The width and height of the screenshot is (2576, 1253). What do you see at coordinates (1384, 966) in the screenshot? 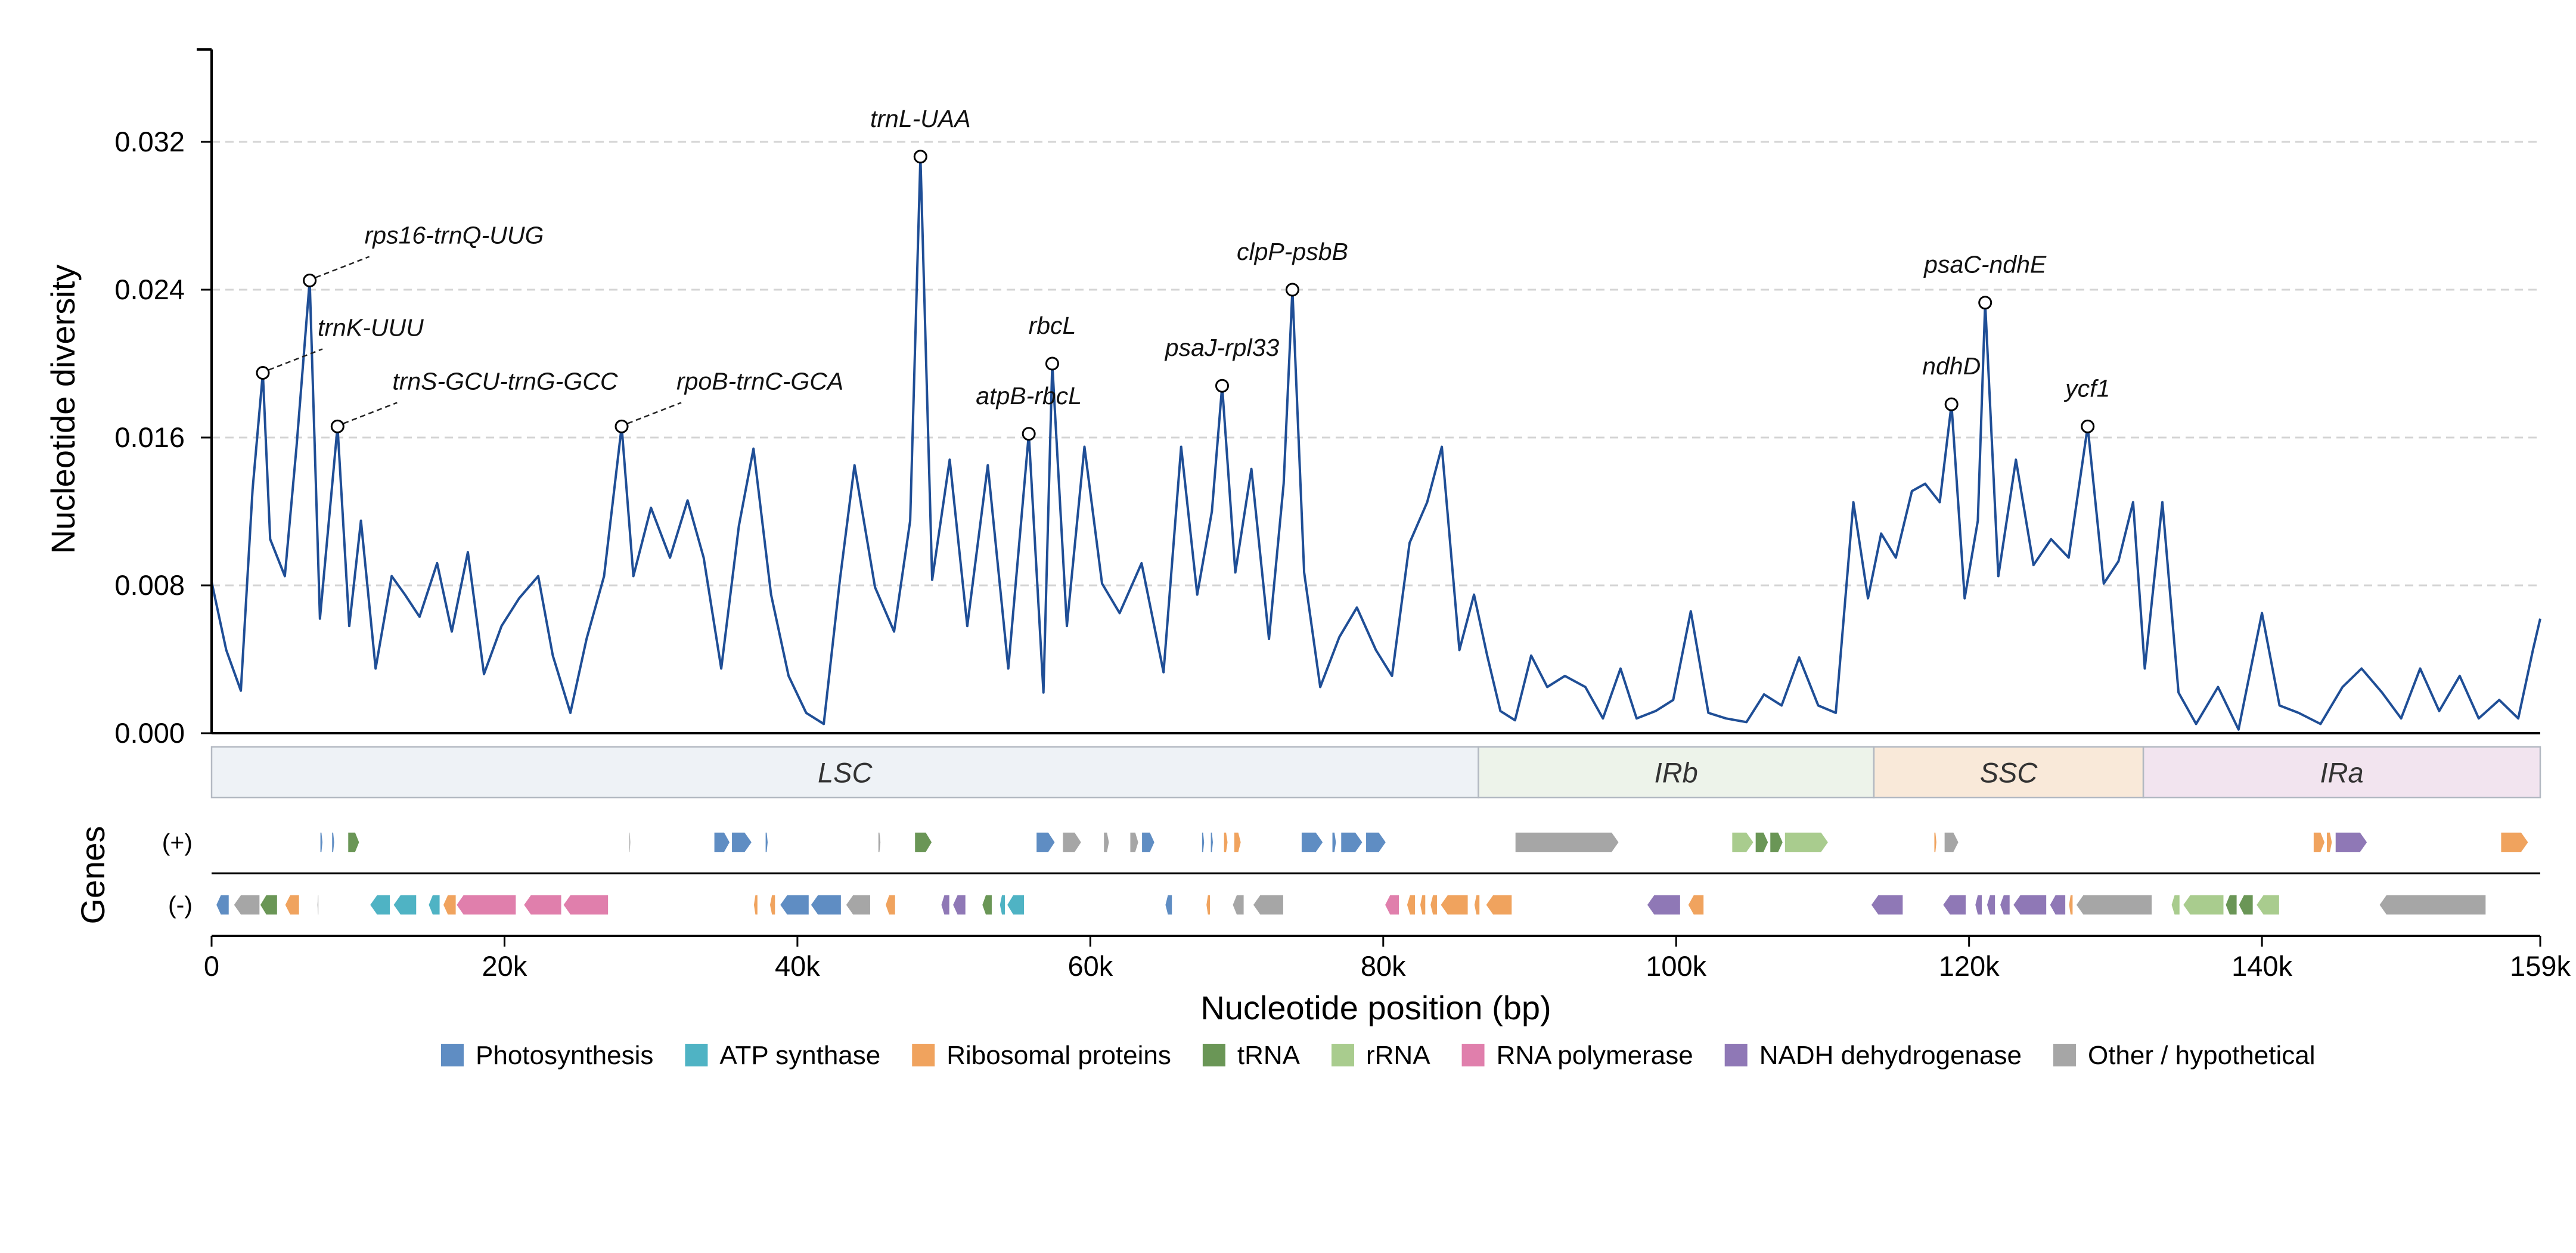
I see `x-tick-label: 80k` at bounding box center [1384, 966].